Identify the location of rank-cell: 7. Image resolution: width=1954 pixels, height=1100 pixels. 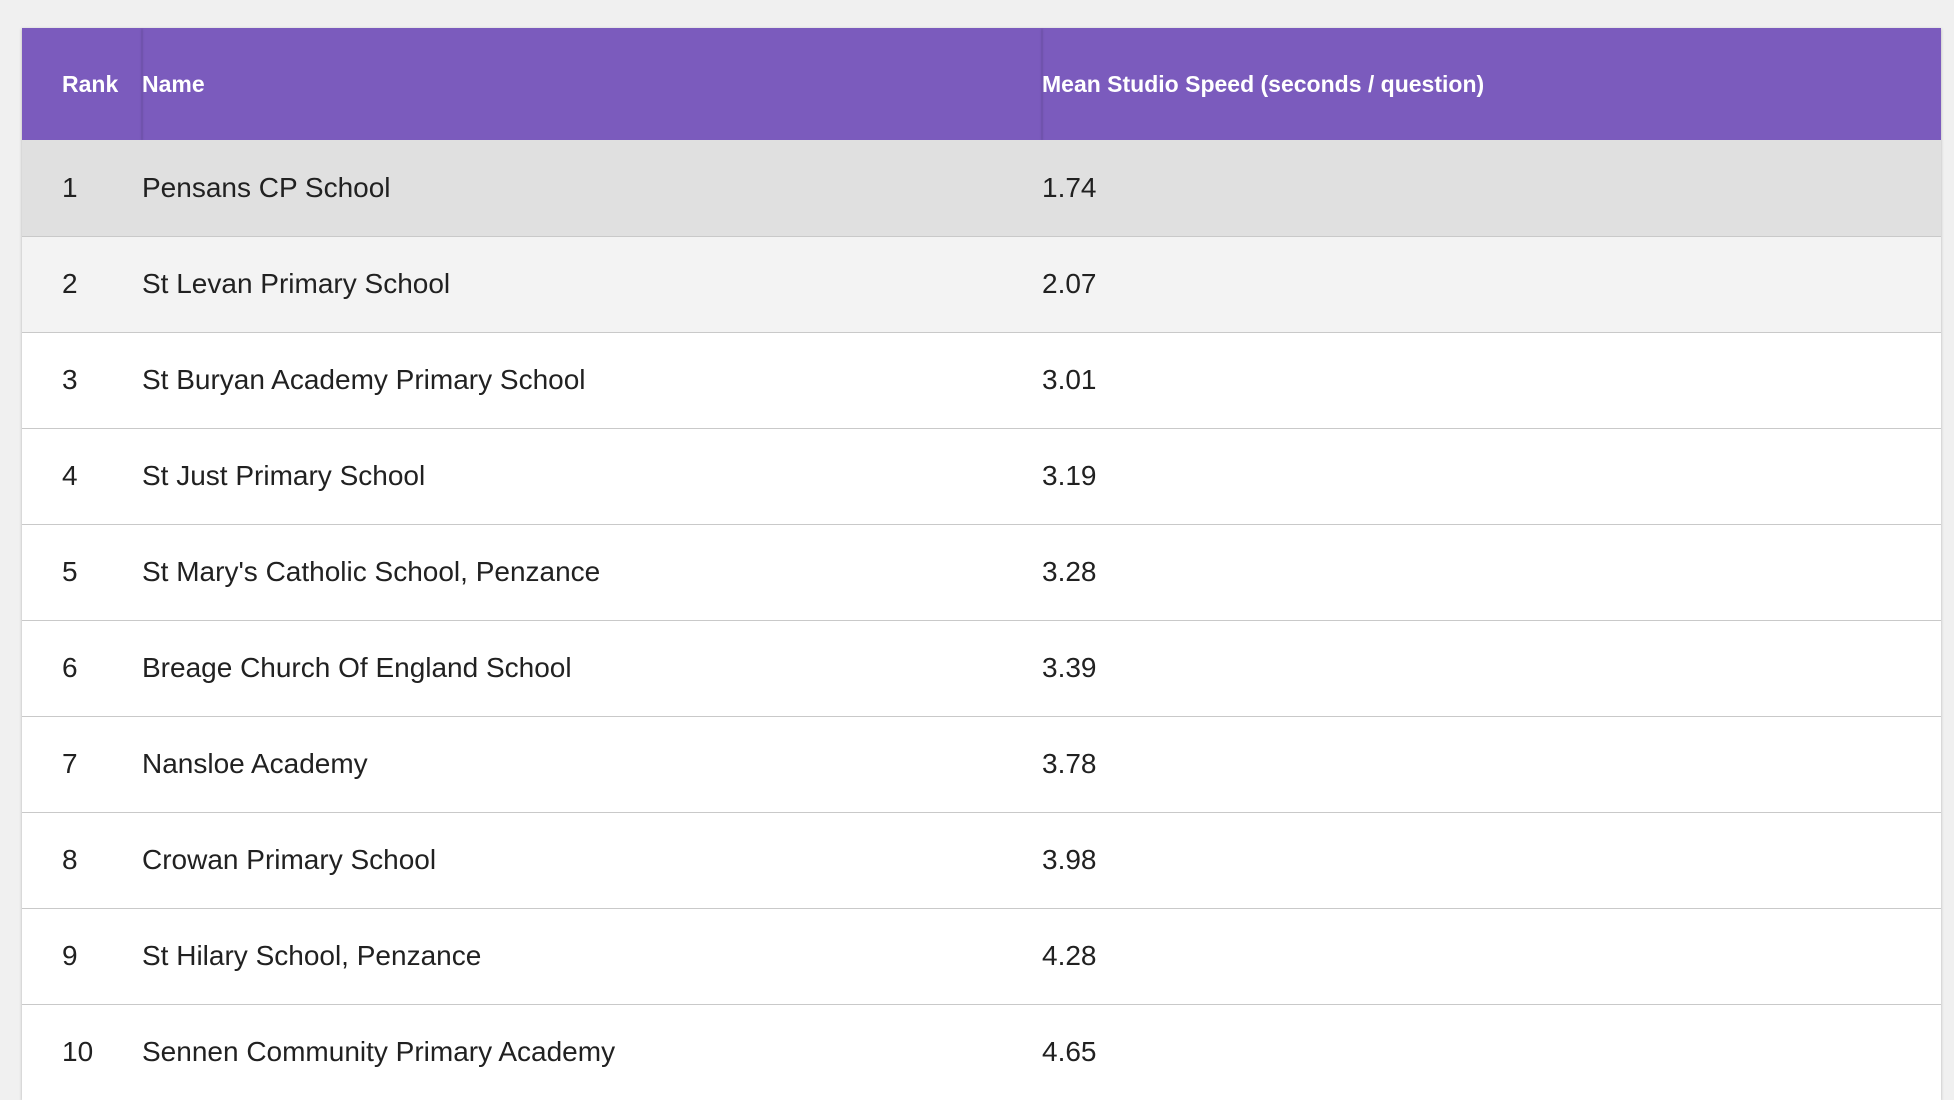
(70, 763).